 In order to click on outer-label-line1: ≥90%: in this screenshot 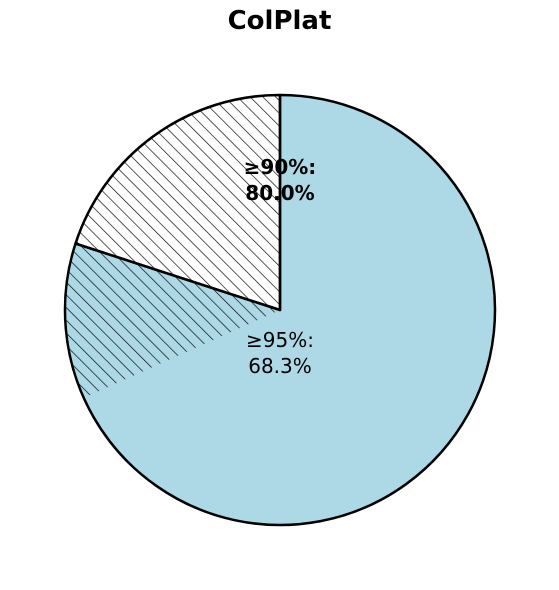, I will do `click(280, 167)`.